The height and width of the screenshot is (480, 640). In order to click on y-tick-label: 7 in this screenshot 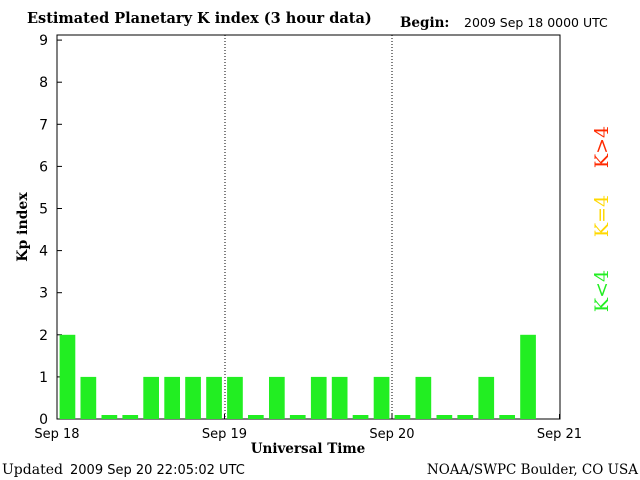, I will do `click(43, 125)`.